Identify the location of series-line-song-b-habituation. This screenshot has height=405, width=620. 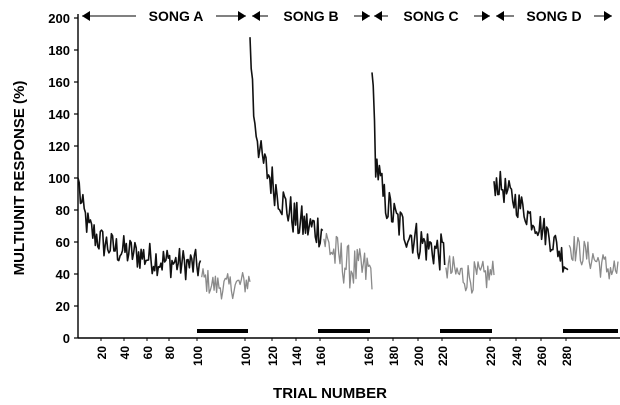
(286, 142).